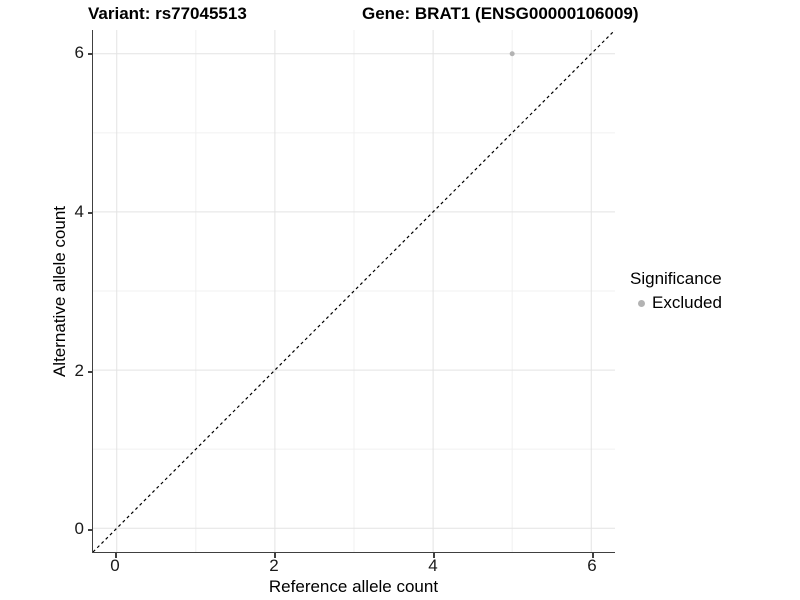 This screenshot has width=800, height=600. I want to click on y-axis-title: Alternative allele count, so click(59, 291).